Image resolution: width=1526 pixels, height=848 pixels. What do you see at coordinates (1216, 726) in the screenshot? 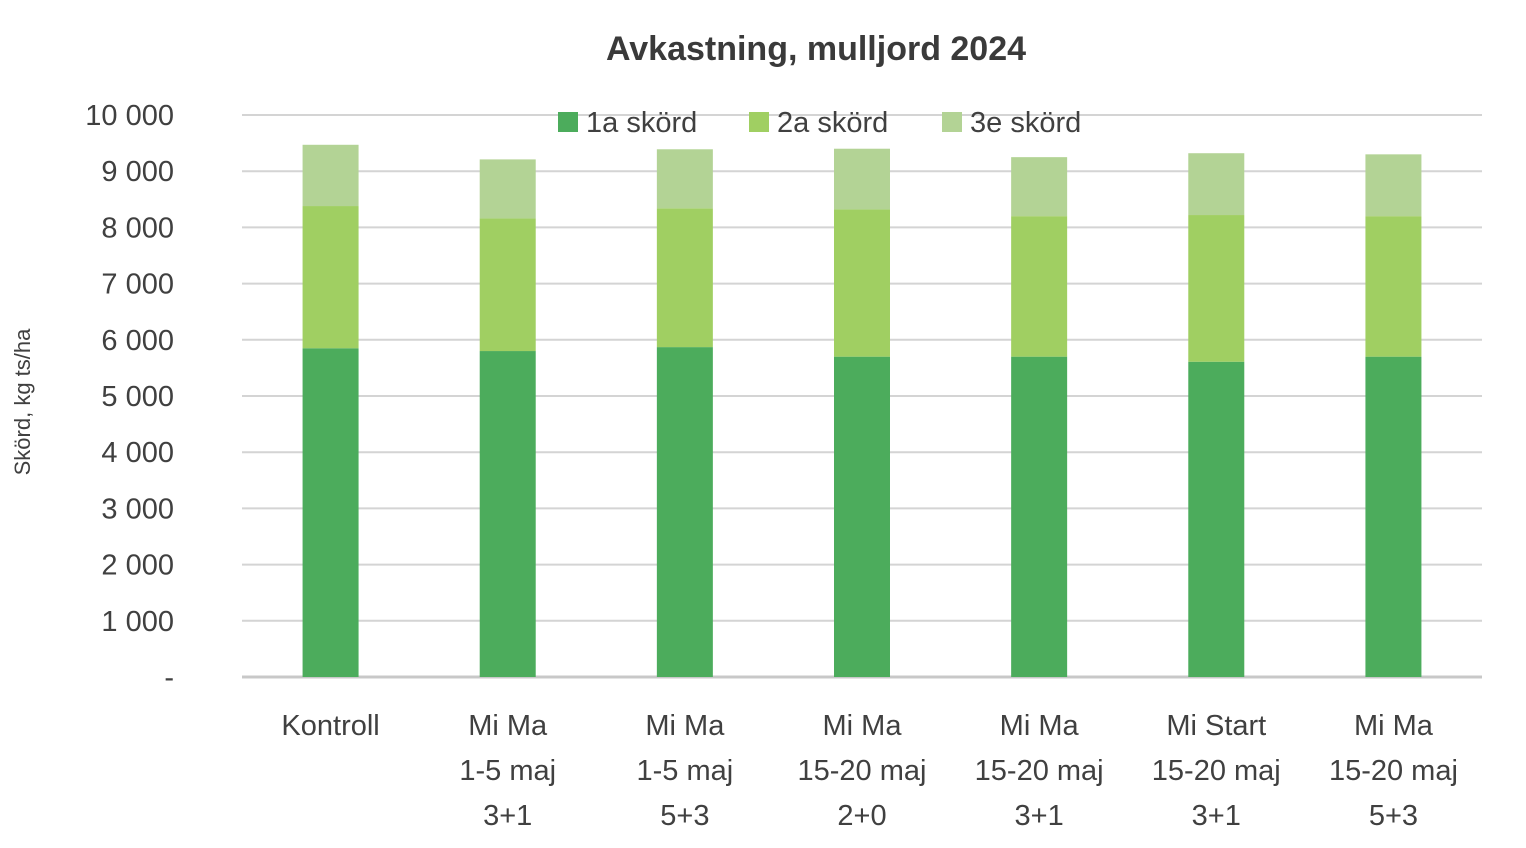
I see `x-tick-label: Mi Start` at bounding box center [1216, 726].